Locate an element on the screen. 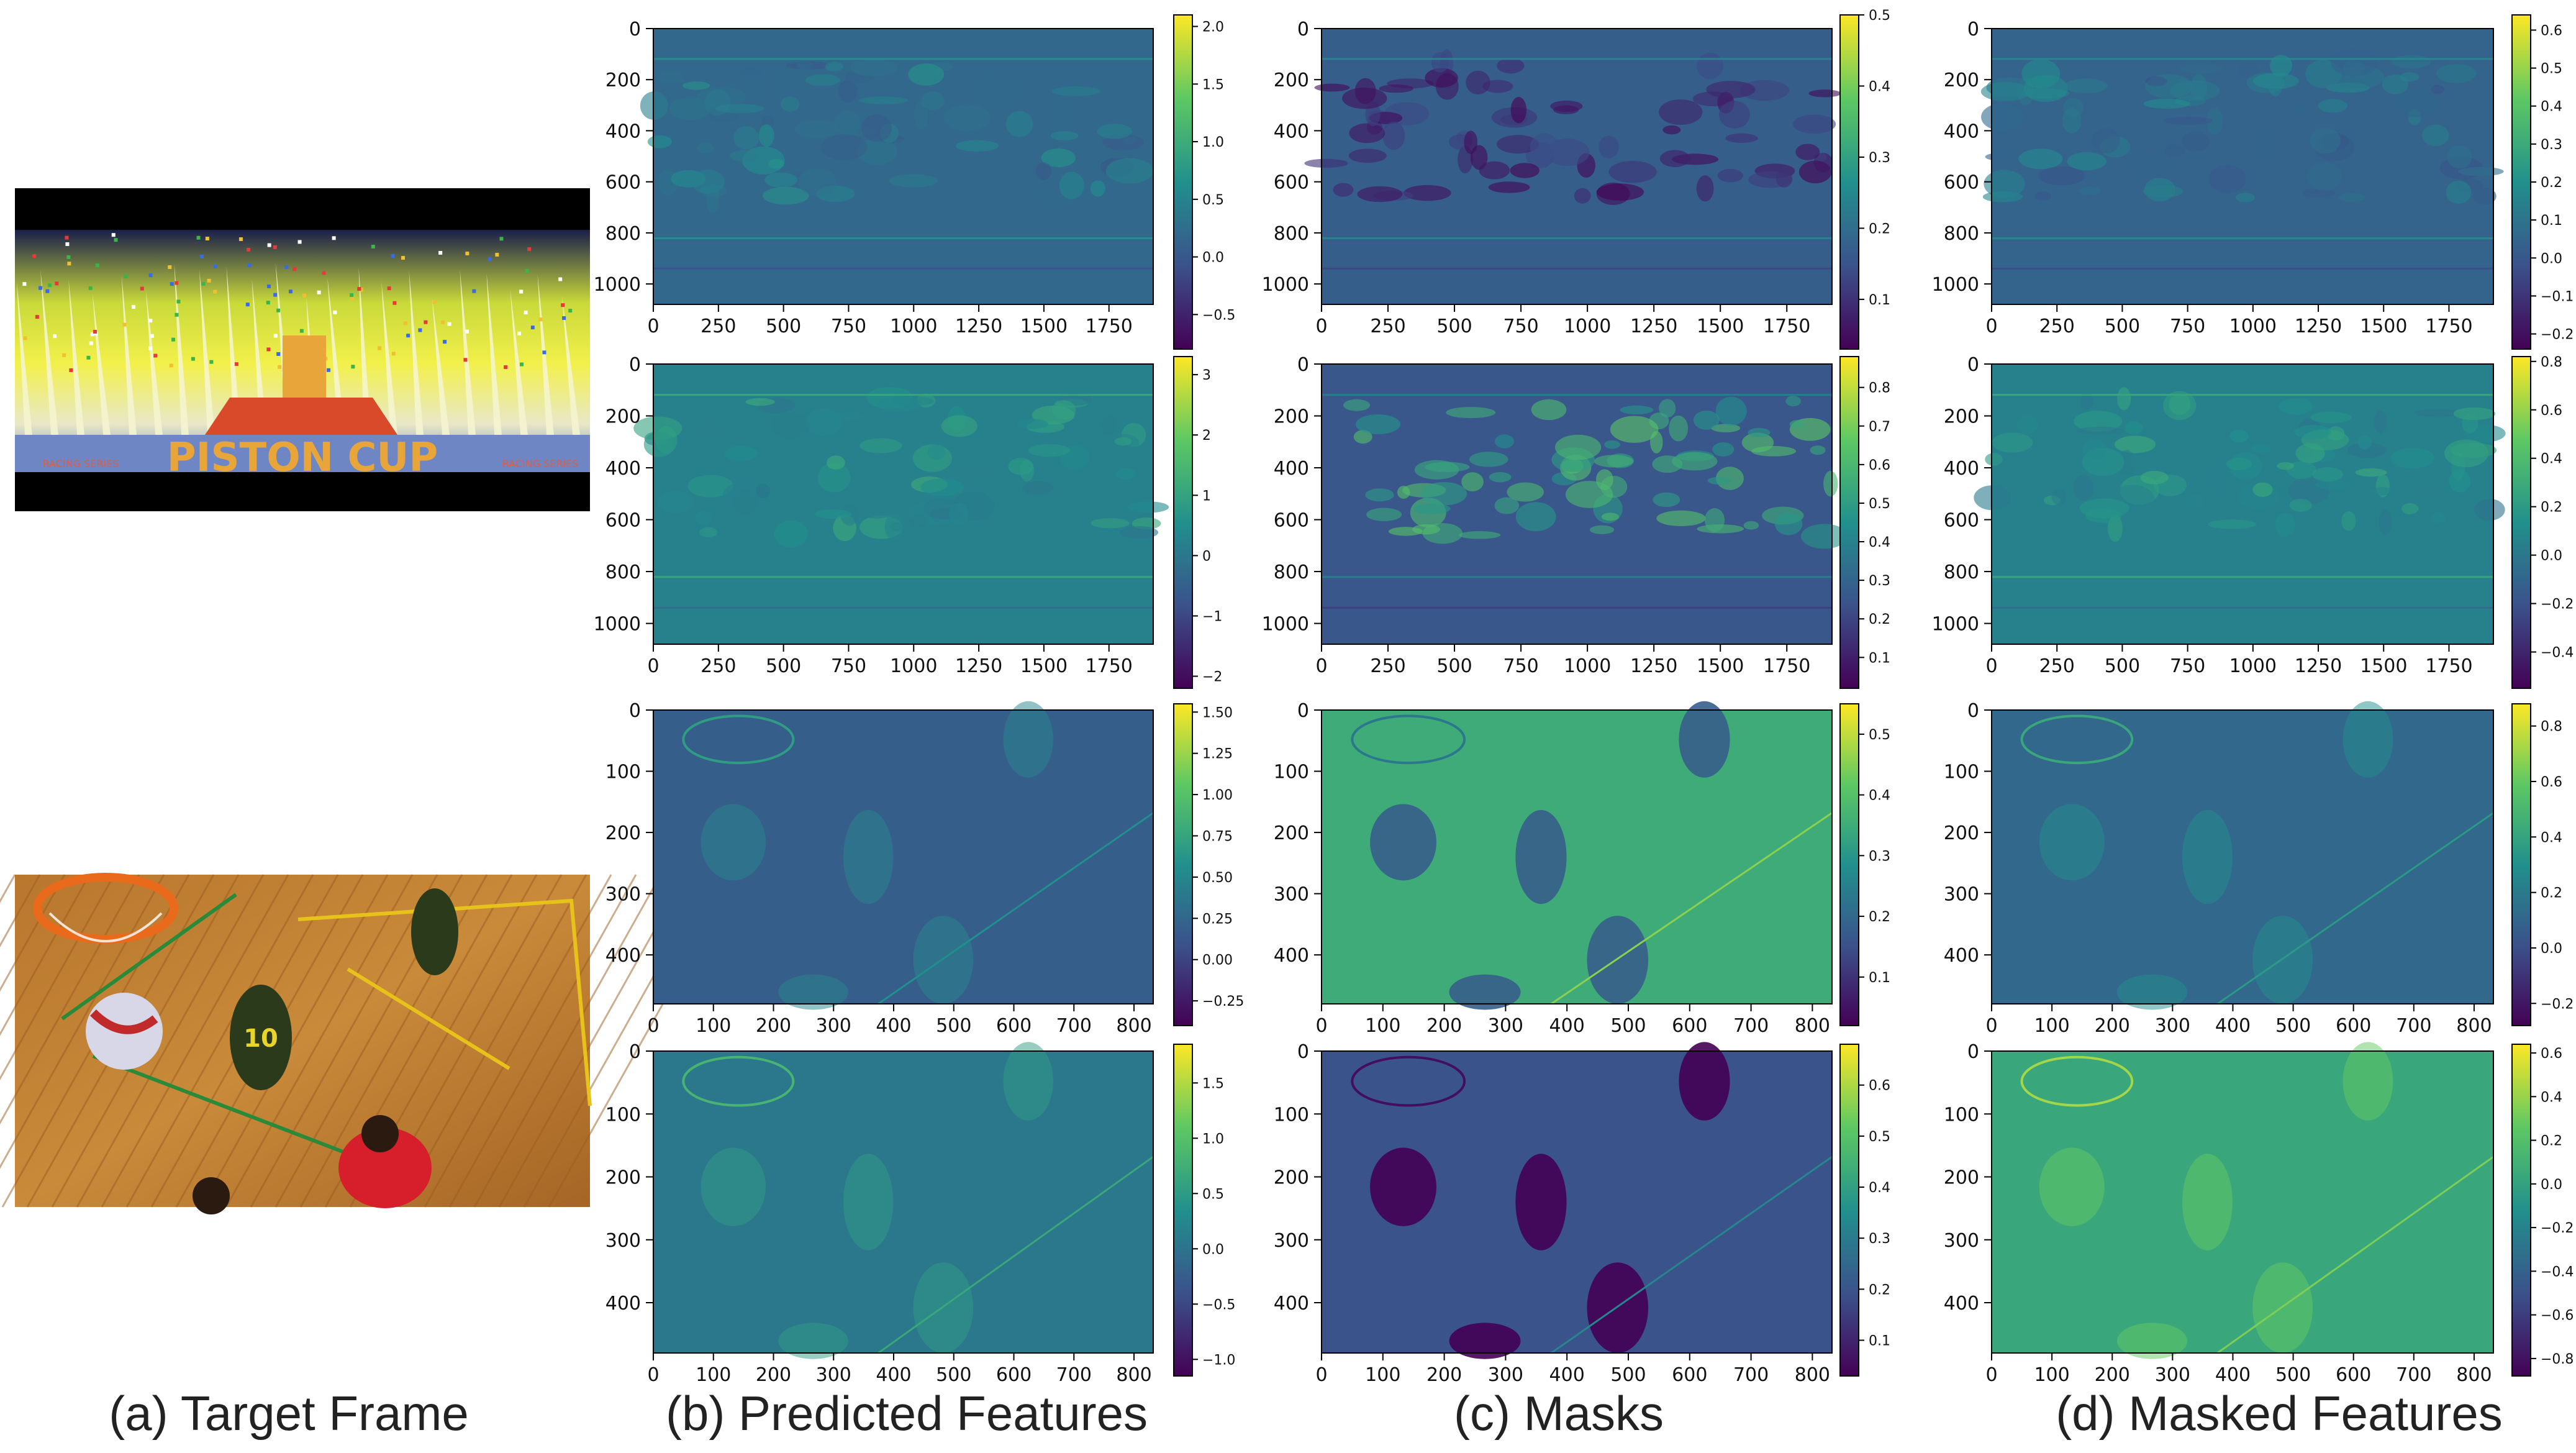 This screenshot has height=1453, width=2576. colorbar-tick-label: −0.4 is located at coordinates (2557, 653).